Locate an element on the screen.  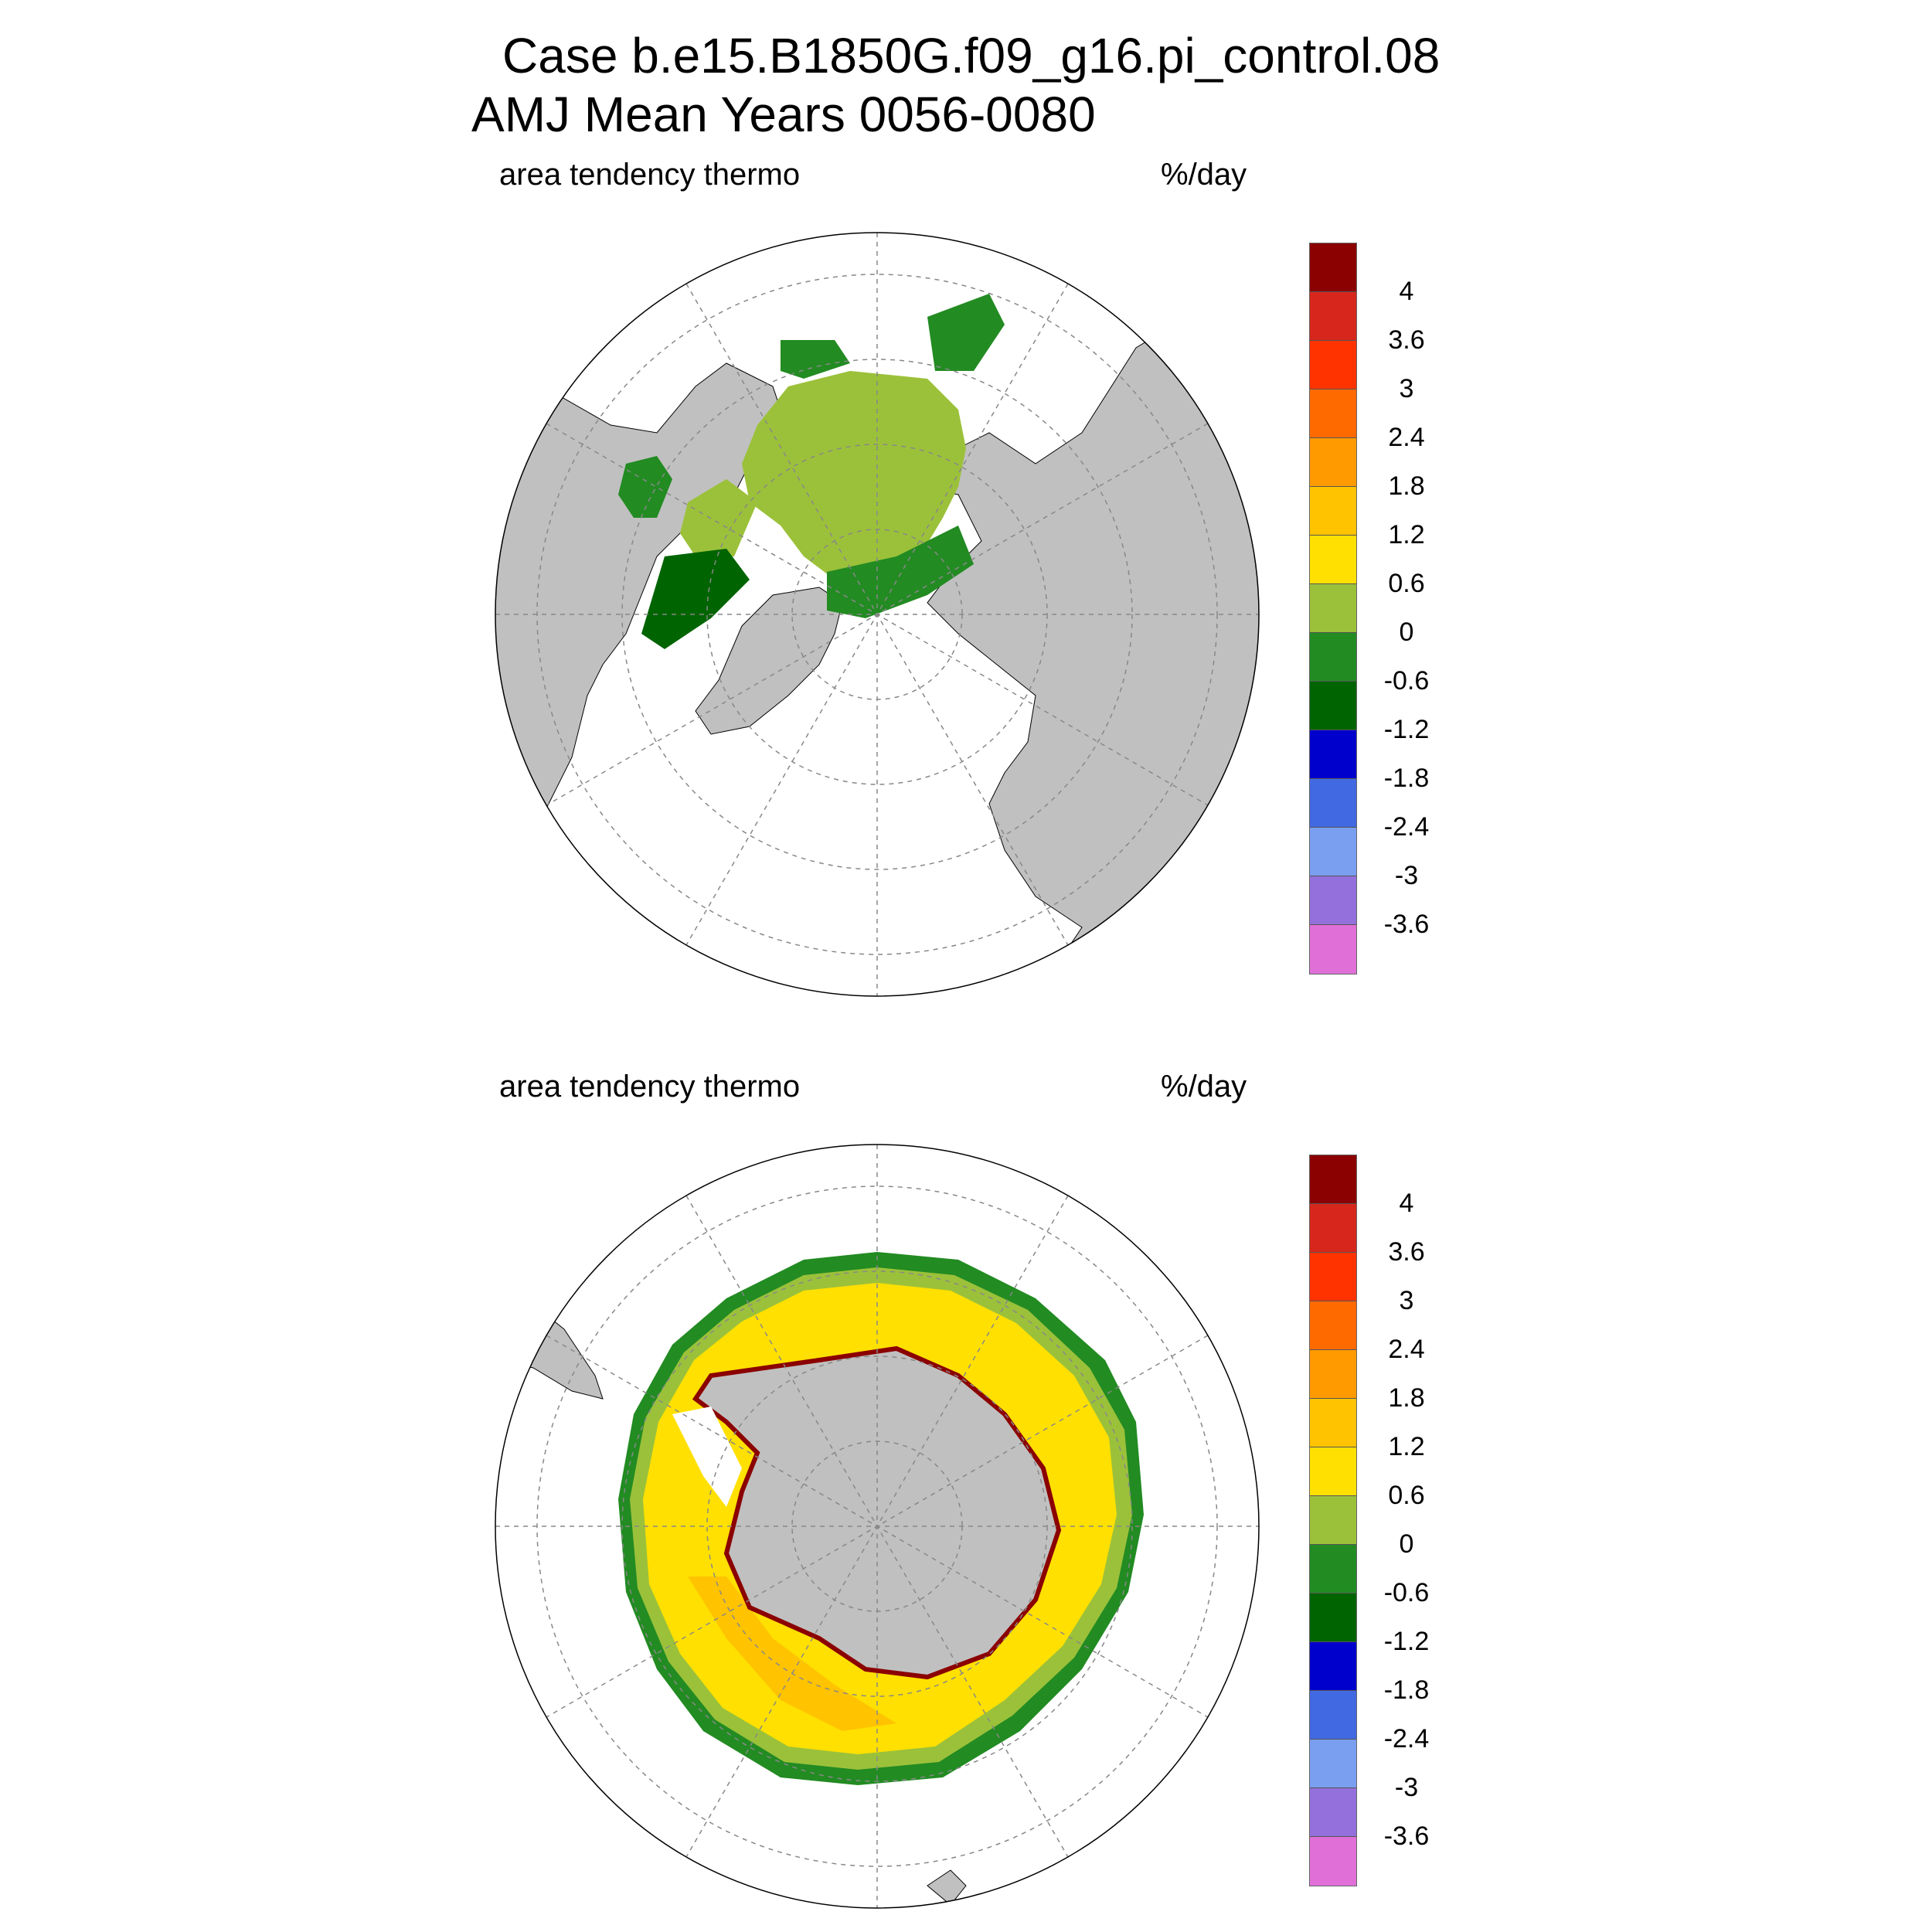
arctic-barents-sea is located at coordinates (900, 572).